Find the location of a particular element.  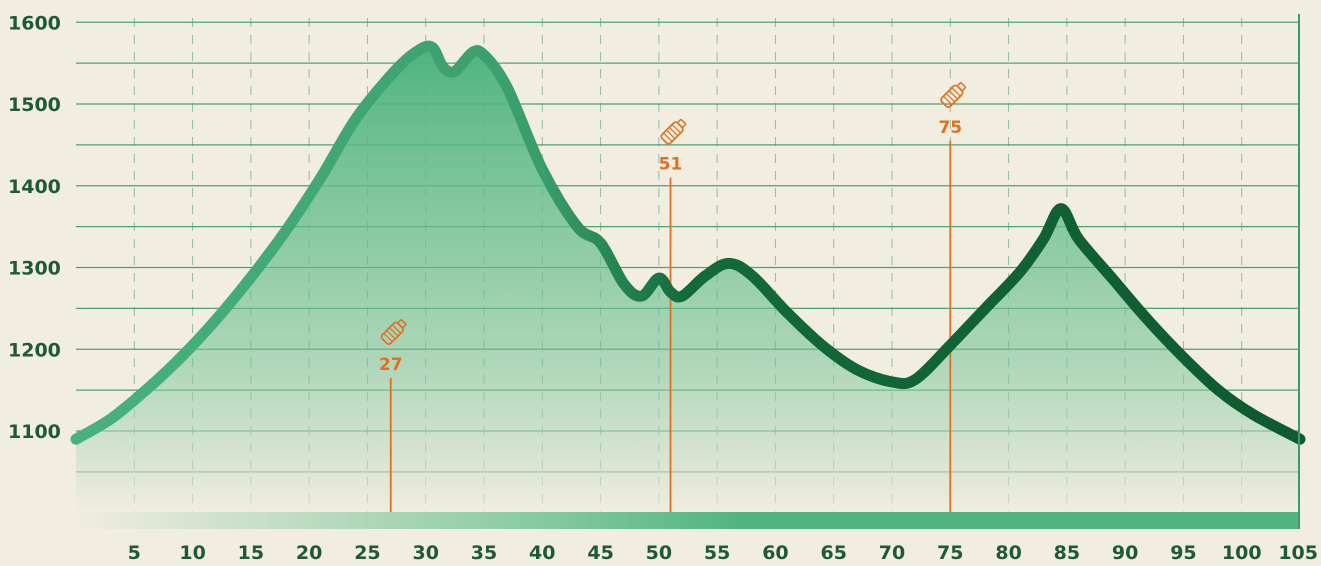

y-tick-label: 1100 is located at coordinates (34, 432).